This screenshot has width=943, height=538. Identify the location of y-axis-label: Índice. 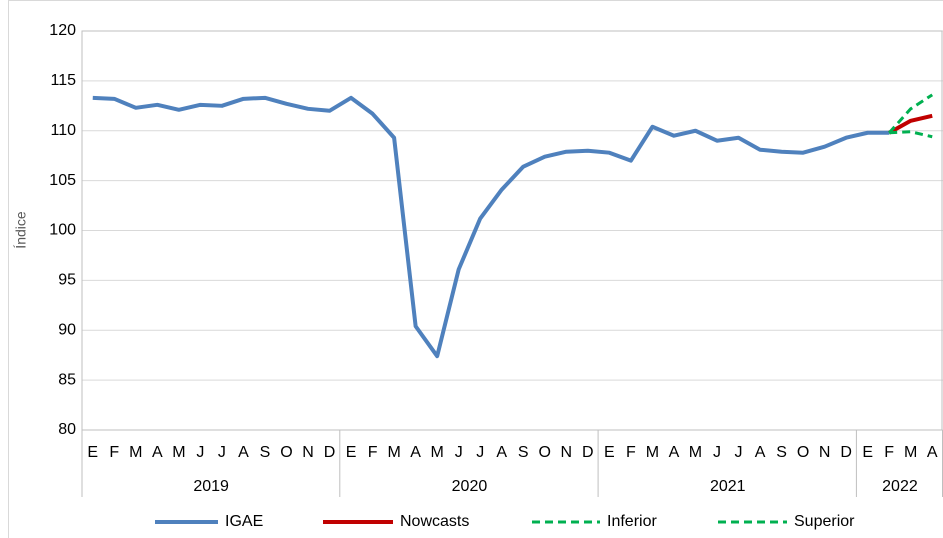
(21, 230).